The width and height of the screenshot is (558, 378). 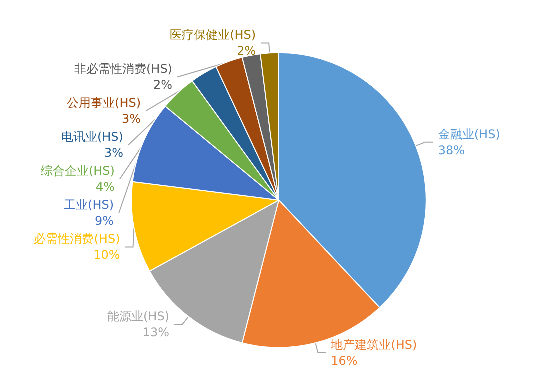 I want to click on slice-label: 综合企业(HS), so click(x=77, y=171).